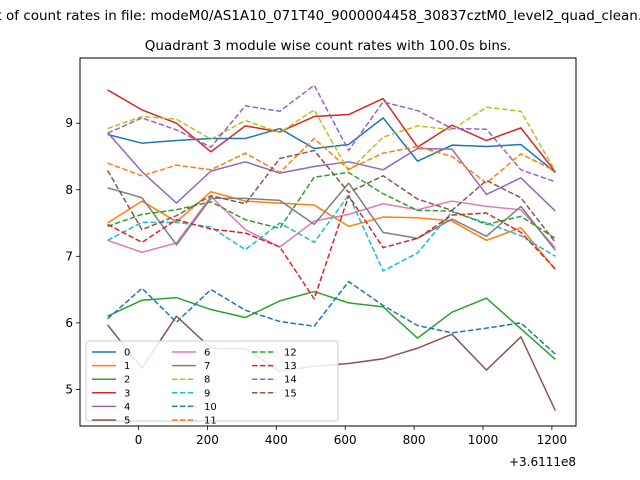  What do you see at coordinates (69, 389) in the screenshot?
I see `y-tick-label: 5` at bounding box center [69, 389].